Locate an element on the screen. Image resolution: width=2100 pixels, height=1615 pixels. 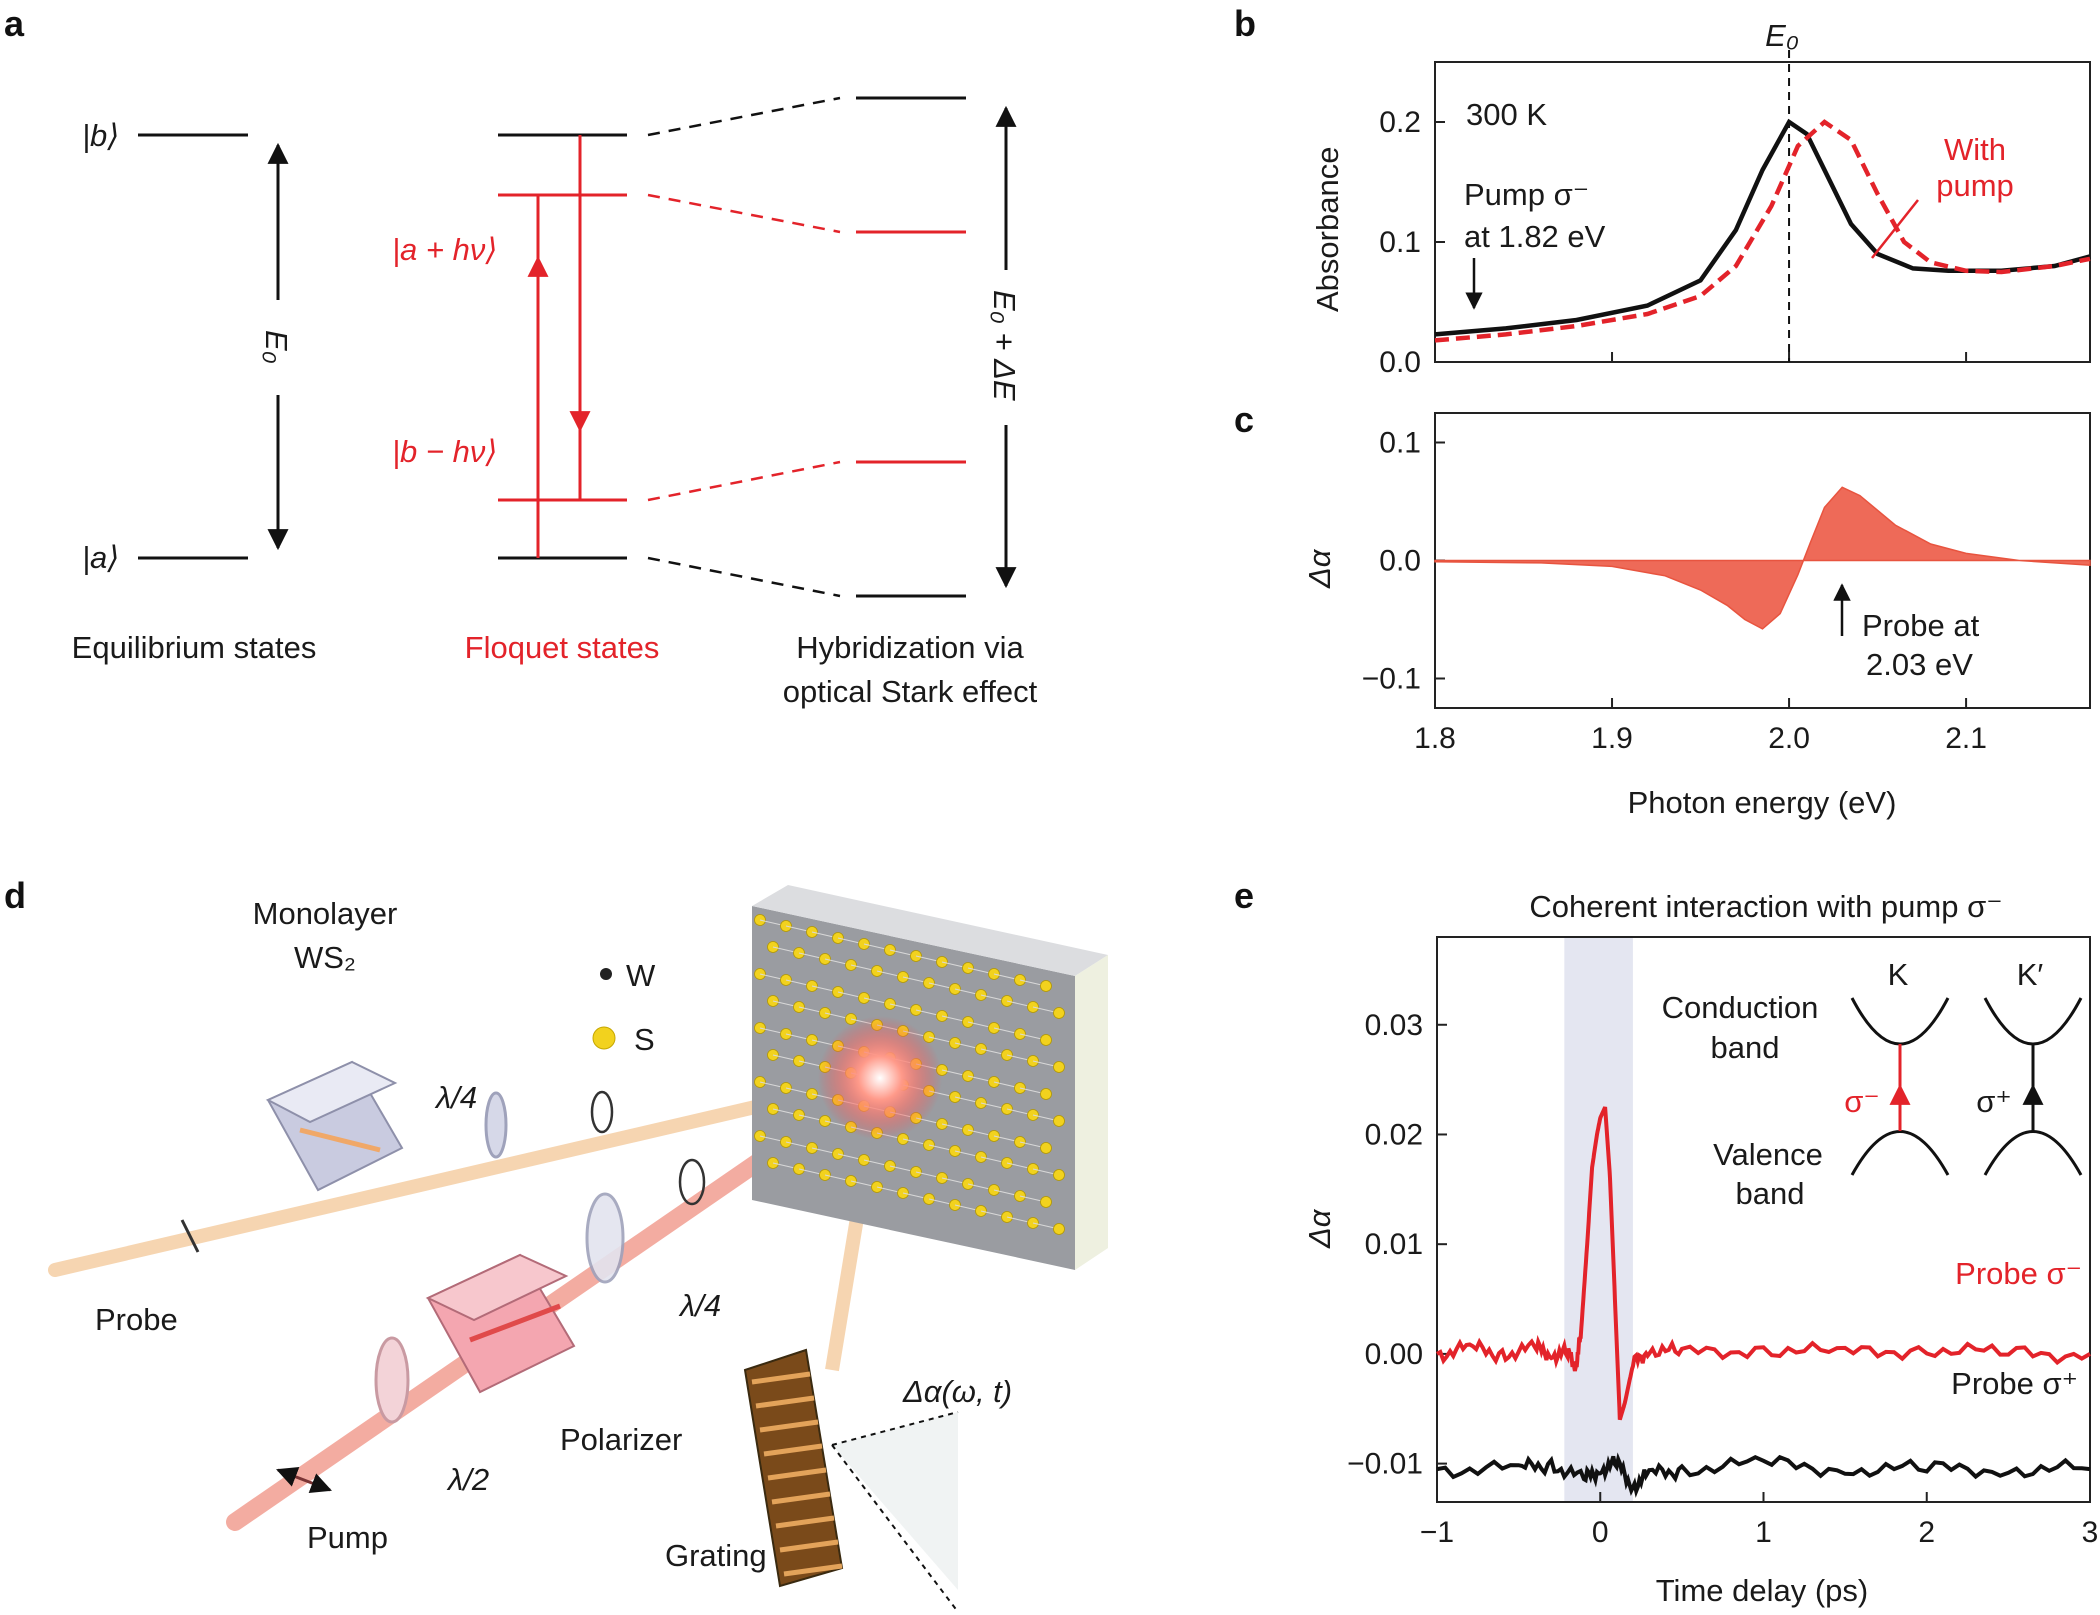
panel-e-letter: e is located at coordinates (1244, 895).